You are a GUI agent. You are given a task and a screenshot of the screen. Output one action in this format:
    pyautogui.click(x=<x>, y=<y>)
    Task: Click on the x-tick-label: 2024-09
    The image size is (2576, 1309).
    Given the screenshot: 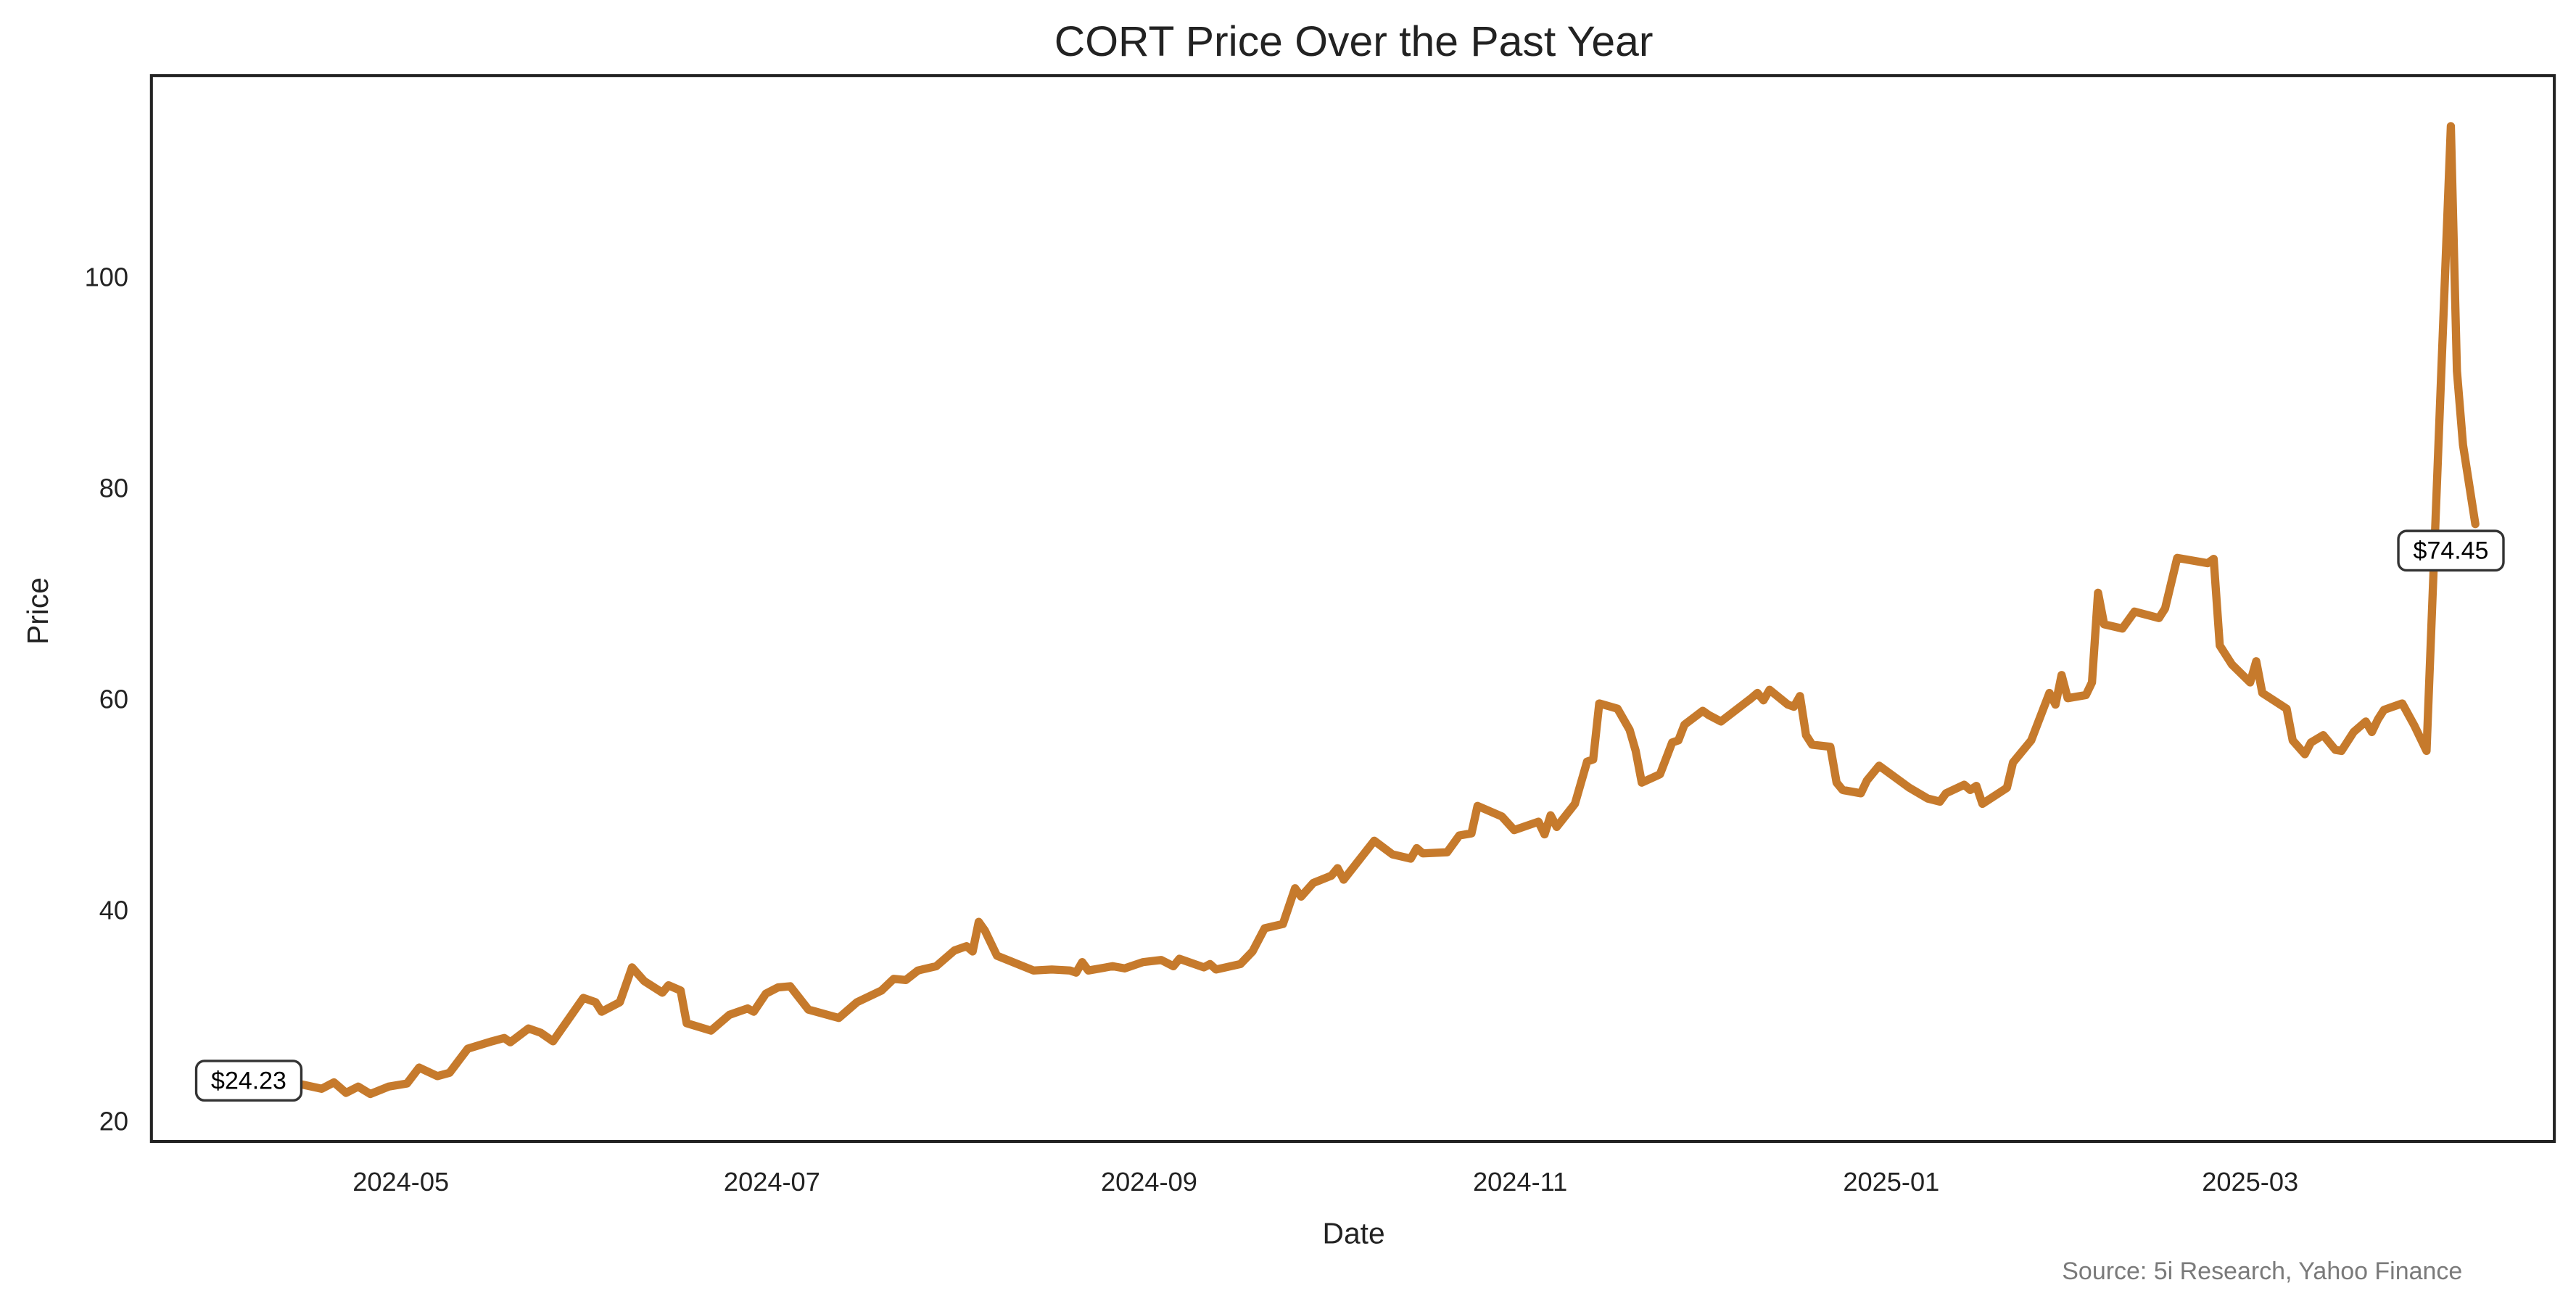 What is the action you would take?
    pyautogui.click(x=1149, y=1182)
    